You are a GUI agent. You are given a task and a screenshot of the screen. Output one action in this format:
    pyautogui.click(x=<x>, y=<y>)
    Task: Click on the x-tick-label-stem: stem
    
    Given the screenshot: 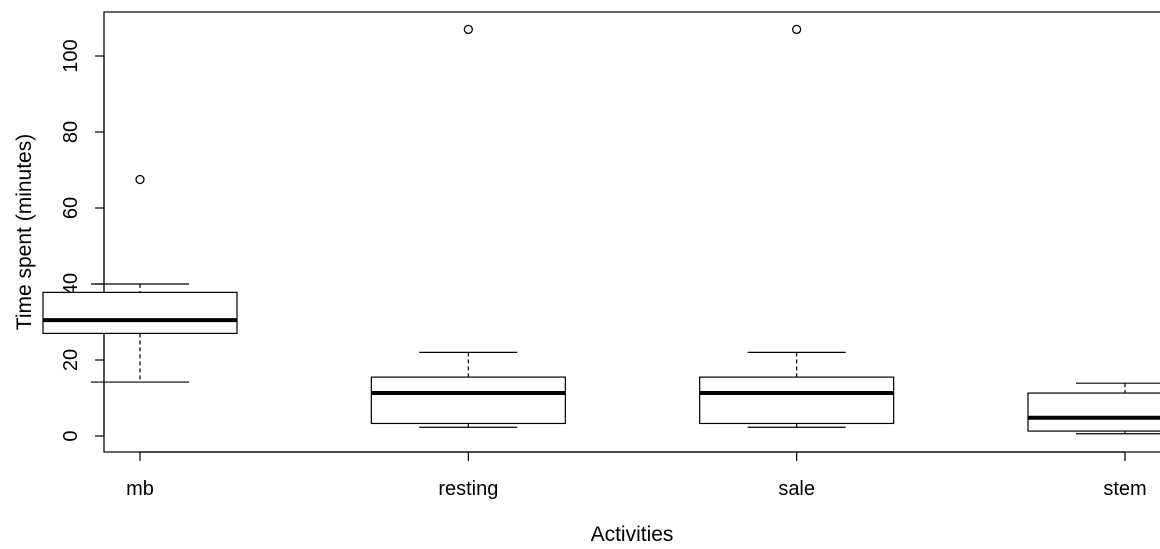 What is the action you would take?
    pyautogui.click(x=1124, y=489)
    